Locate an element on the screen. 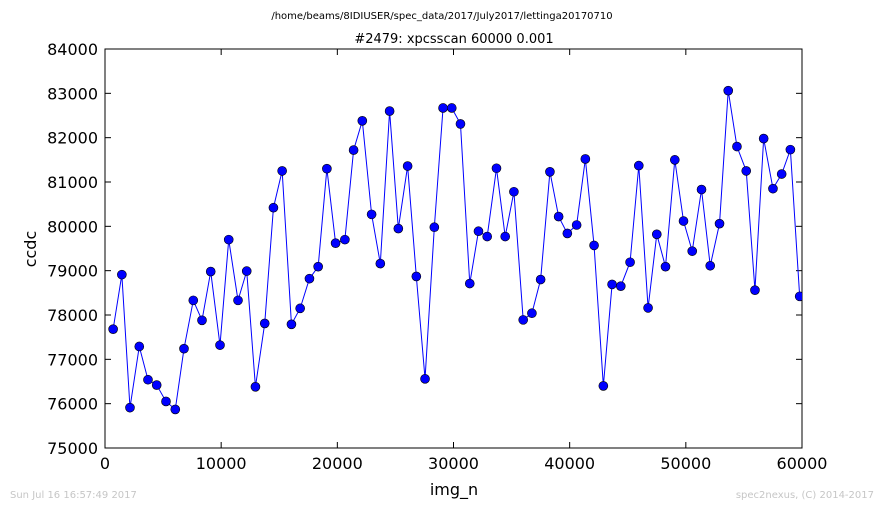 This screenshot has width=884, height=509. y-tick-label: 78000 is located at coordinates (72, 315).